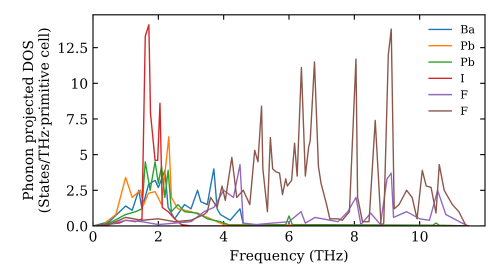 Image resolution: width=500 pixels, height=280 pixels. Describe the element at coordinates (158, 236) in the screenshot. I see `x-tick-label: 2` at that location.